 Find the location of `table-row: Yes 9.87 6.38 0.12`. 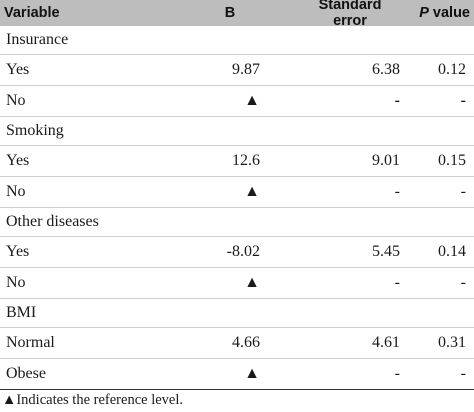

table-row: Yes 9.87 6.38 0.12 is located at coordinates (237, 70).